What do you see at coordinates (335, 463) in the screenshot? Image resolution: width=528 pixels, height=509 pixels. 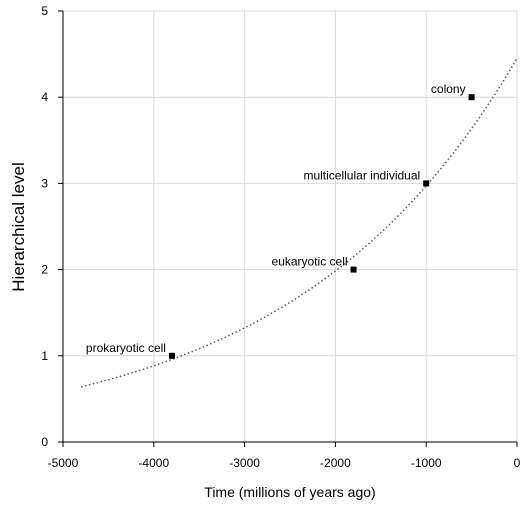 I see `x-tick-label: -2000` at bounding box center [335, 463].